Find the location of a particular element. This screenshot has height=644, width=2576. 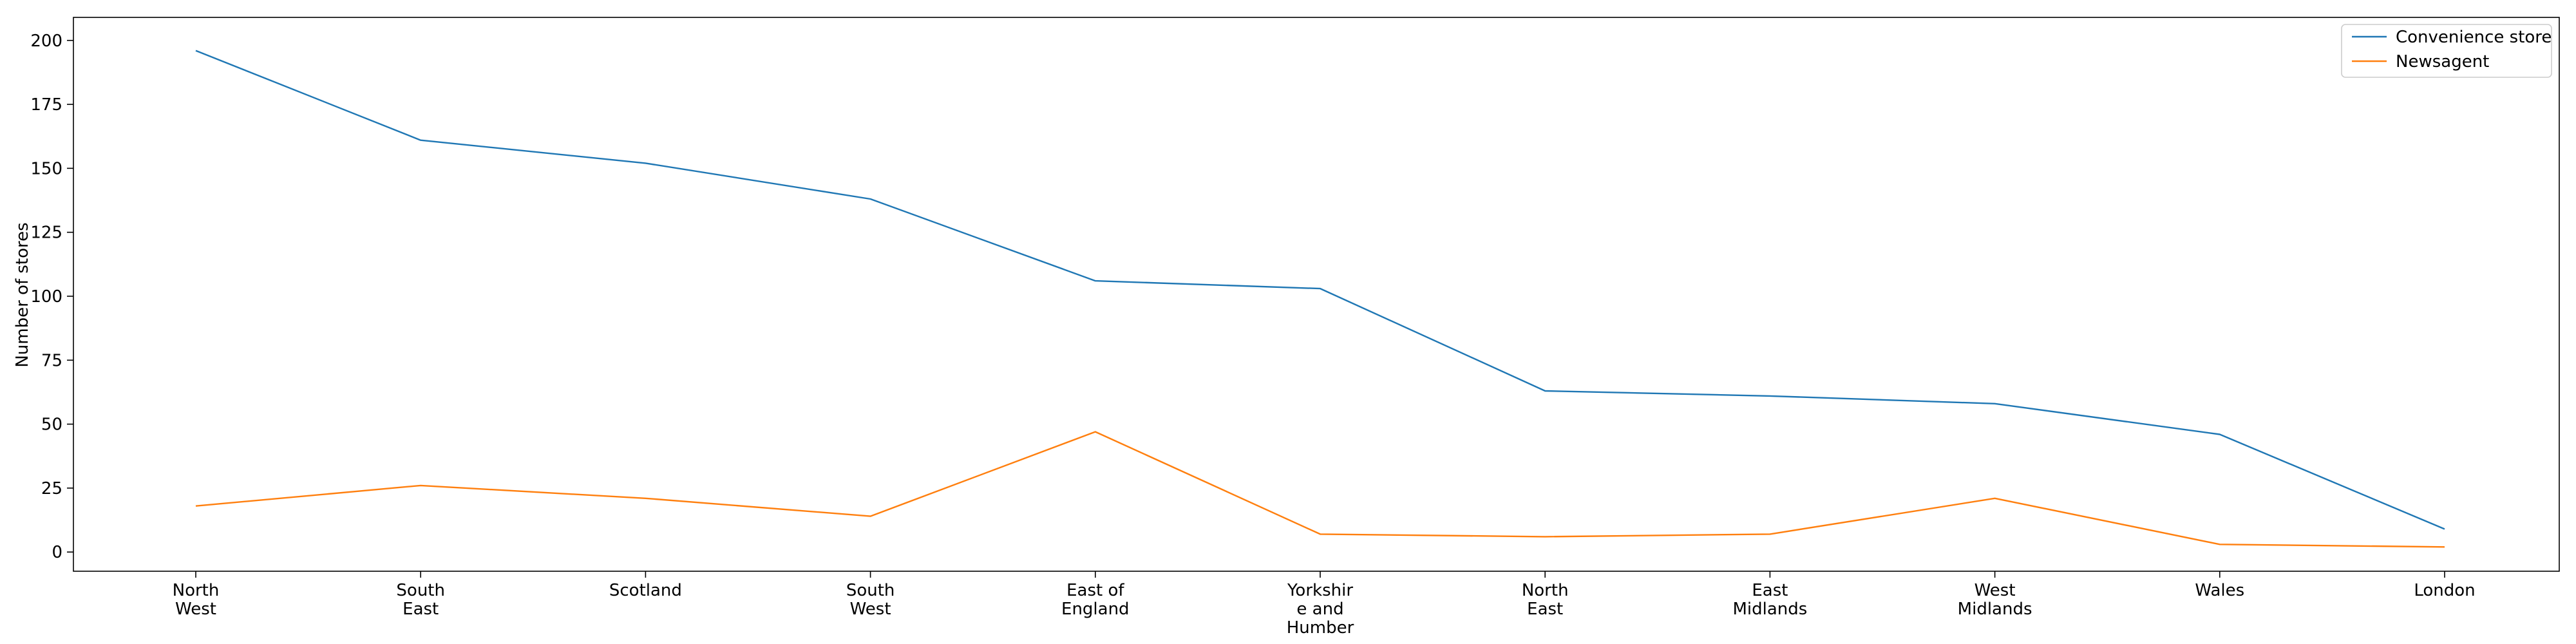

legend-label: Convenience store is located at coordinates (2474, 38).